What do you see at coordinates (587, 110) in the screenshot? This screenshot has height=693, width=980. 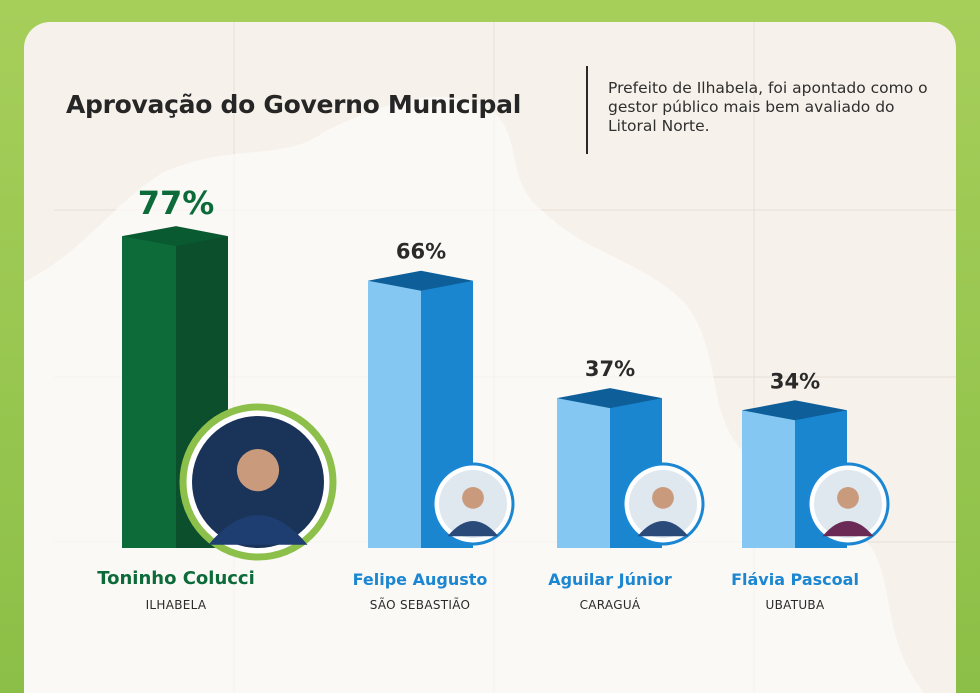 I see `title-divider` at bounding box center [587, 110].